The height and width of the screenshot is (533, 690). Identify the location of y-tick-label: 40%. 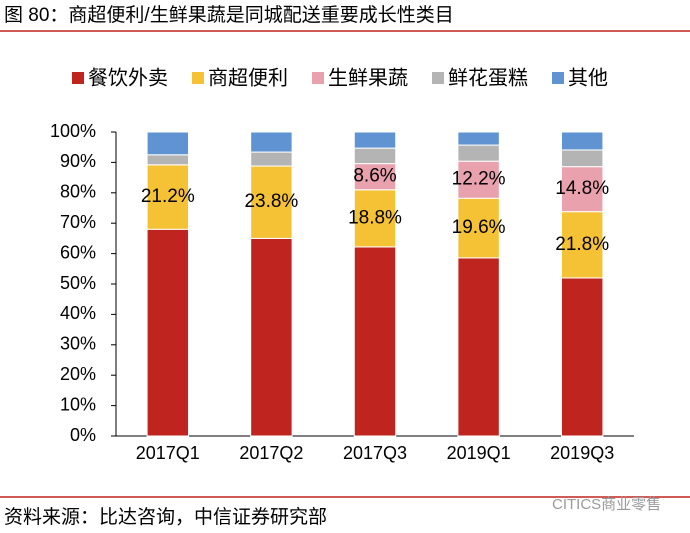
(78, 313).